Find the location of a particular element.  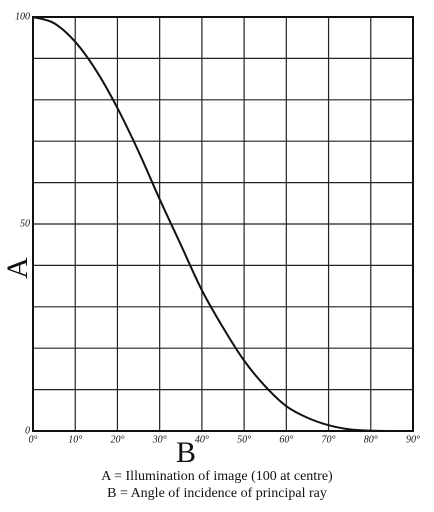

x-tick-label: 20° is located at coordinates (117, 439).